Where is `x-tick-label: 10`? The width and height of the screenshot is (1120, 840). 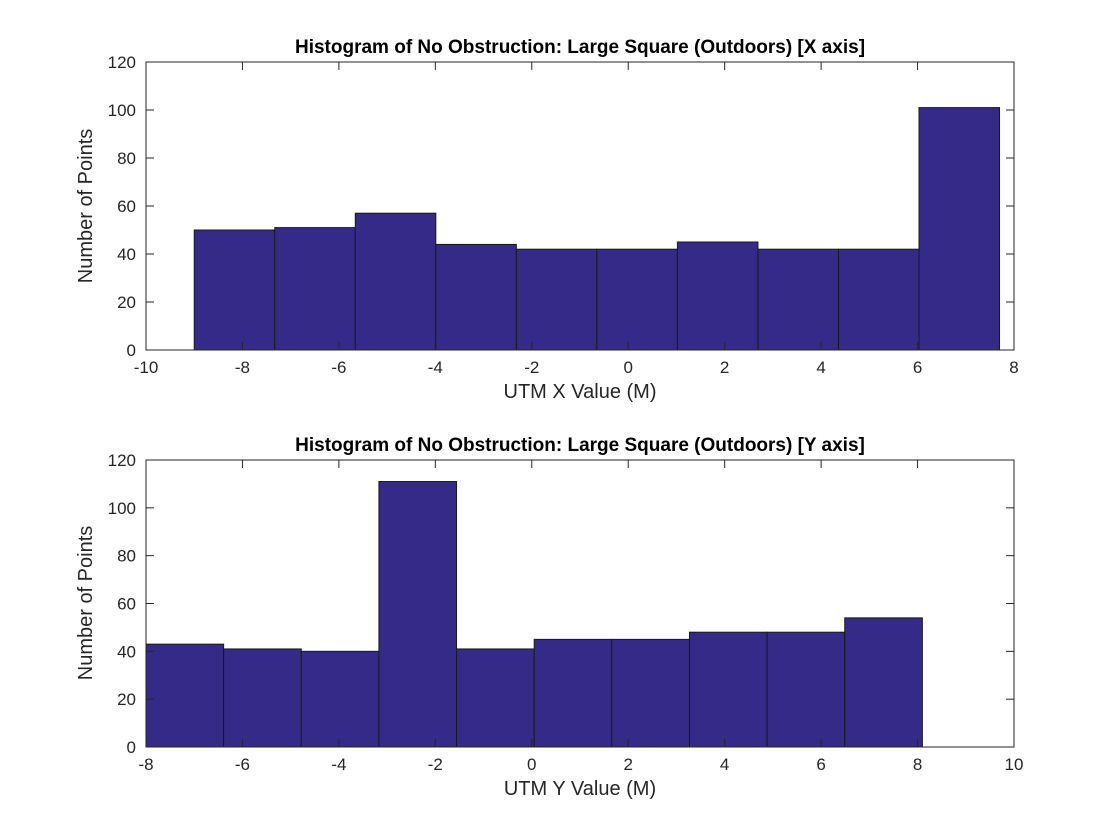
x-tick-label: 10 is located at coordinates (1014, 764).